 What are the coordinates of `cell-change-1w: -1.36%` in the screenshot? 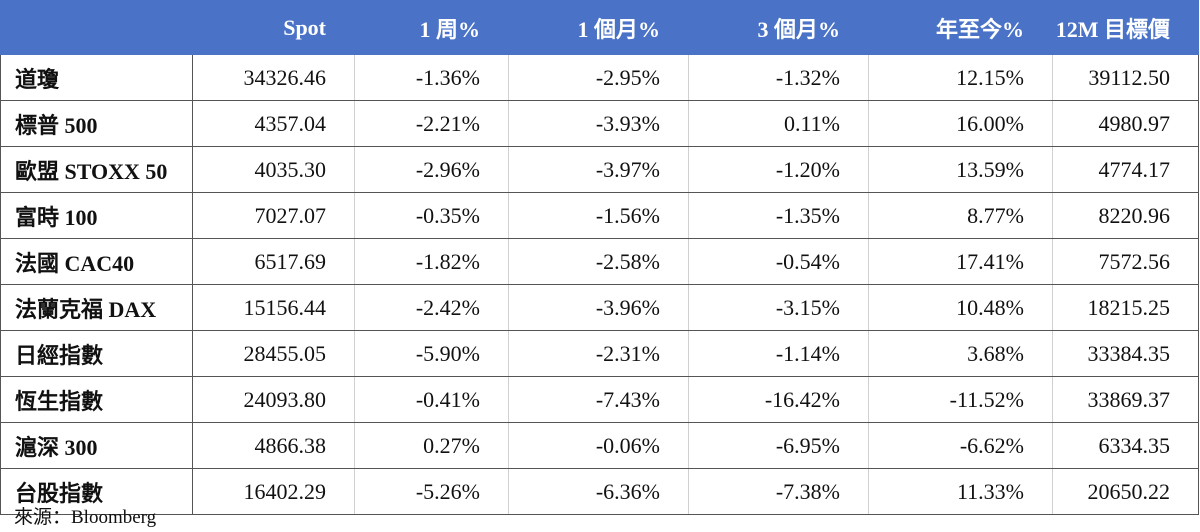 It's located at (431, 77).